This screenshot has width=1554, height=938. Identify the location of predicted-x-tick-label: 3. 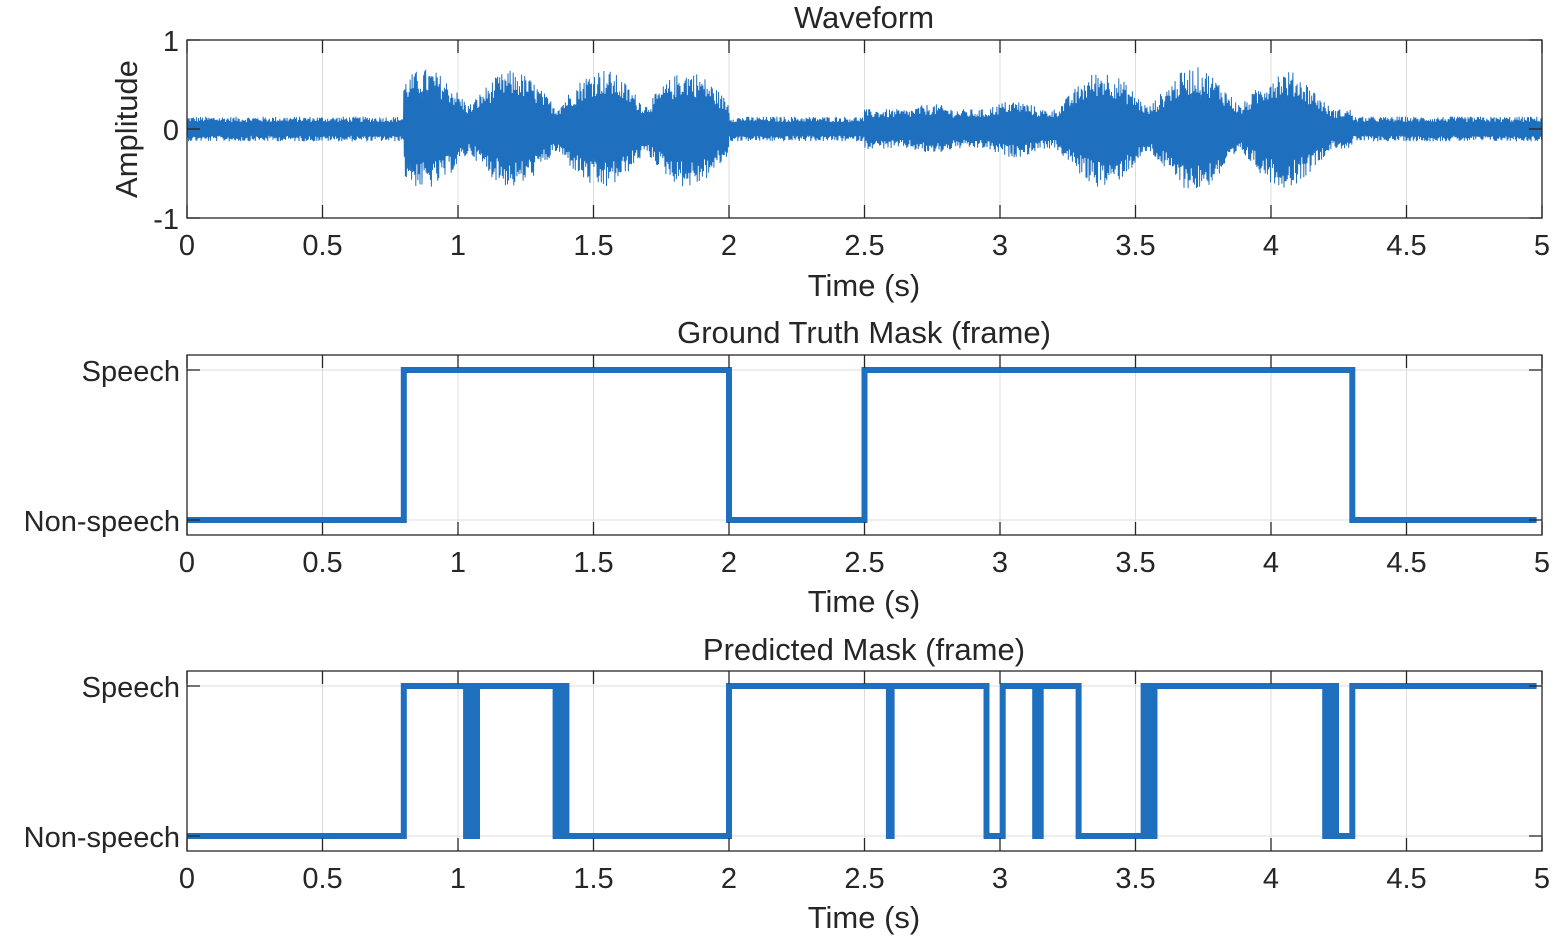
(1000, 879).